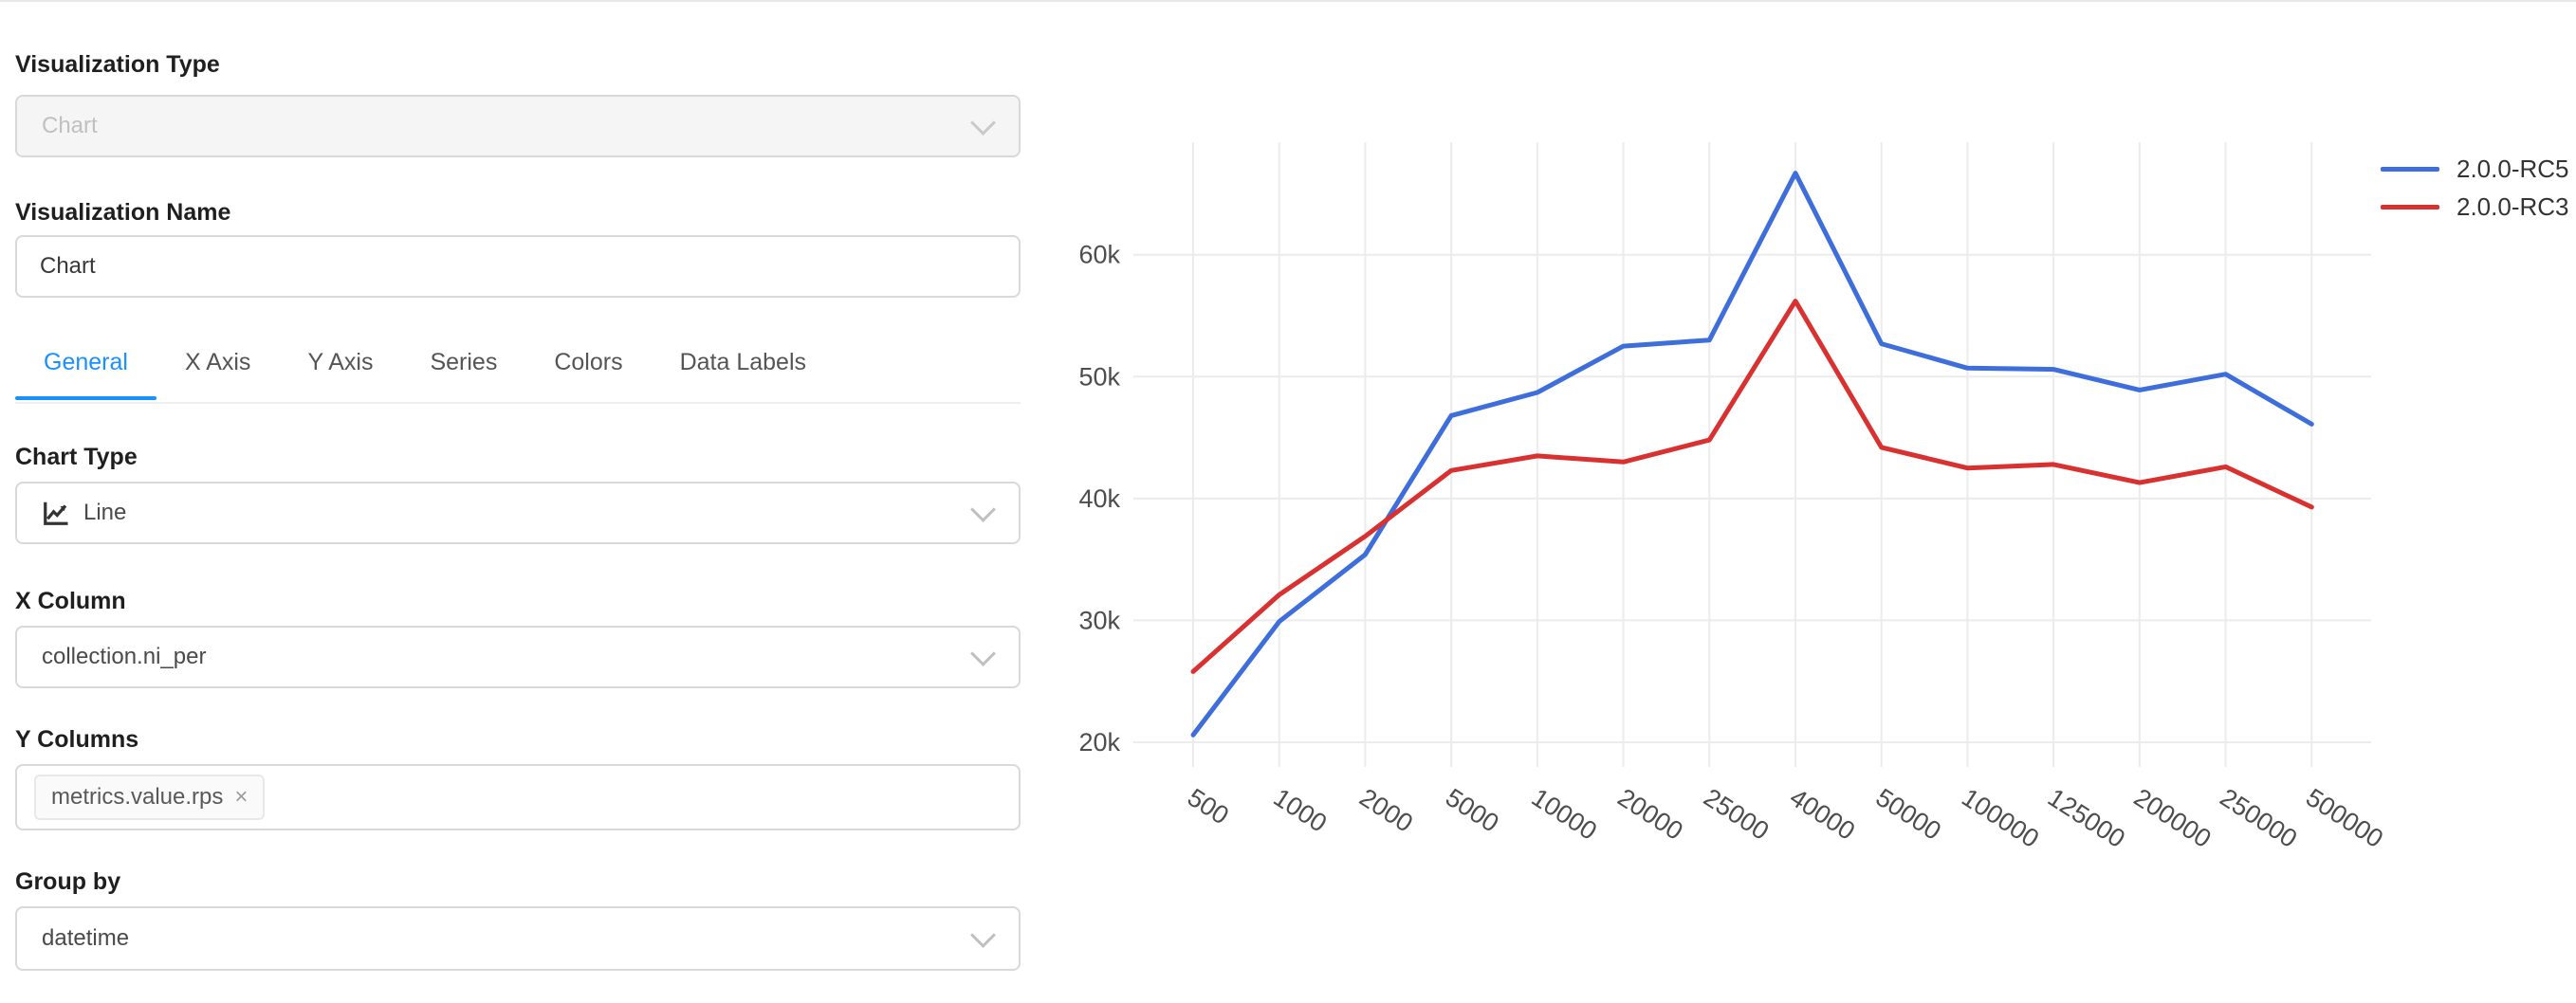 This screenshot has width=2576, height=1003. What do you see at coordinates (464, 362) in the screenshot?
I see `tab-series: Series` at bounding box center [464, 362].